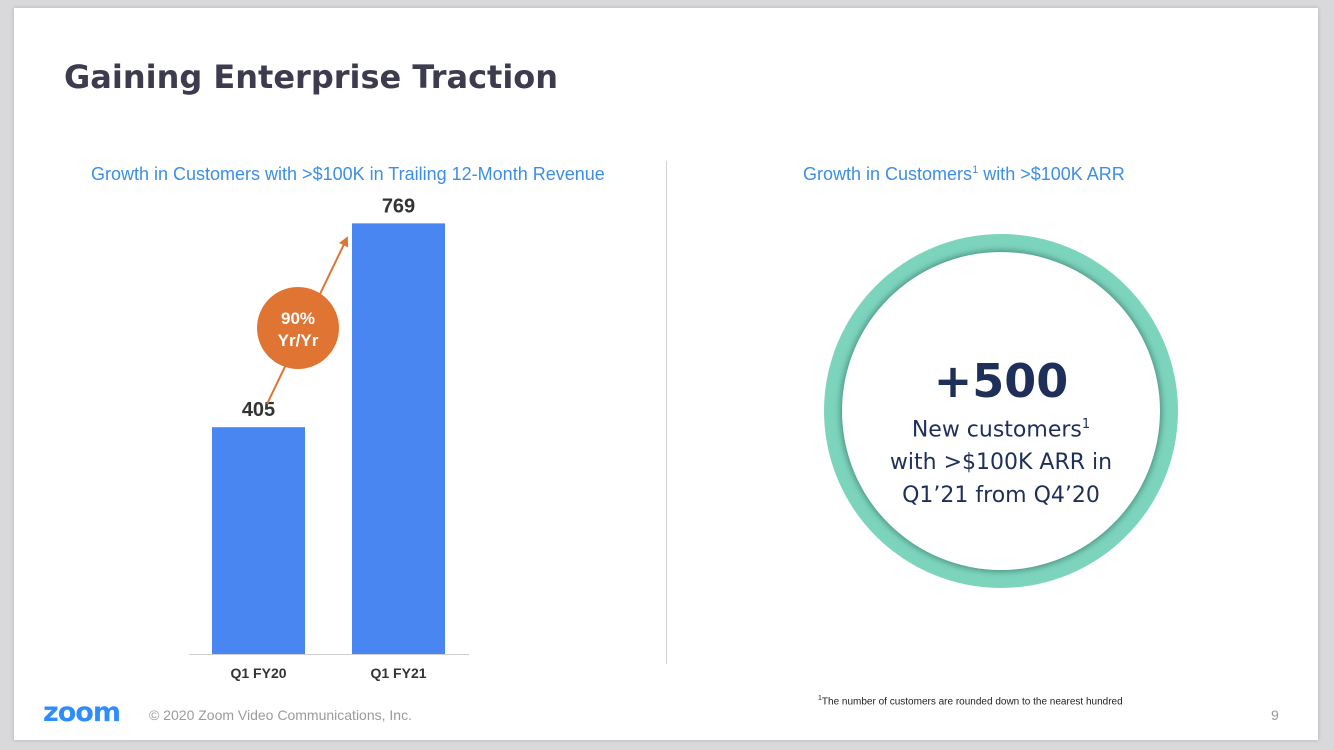 This screenshot has width=1334, height=750. Describe the element at coordinates (298, 340) in the screenshot. I see `growth-badge-unit: Yr/Yr` at that location.